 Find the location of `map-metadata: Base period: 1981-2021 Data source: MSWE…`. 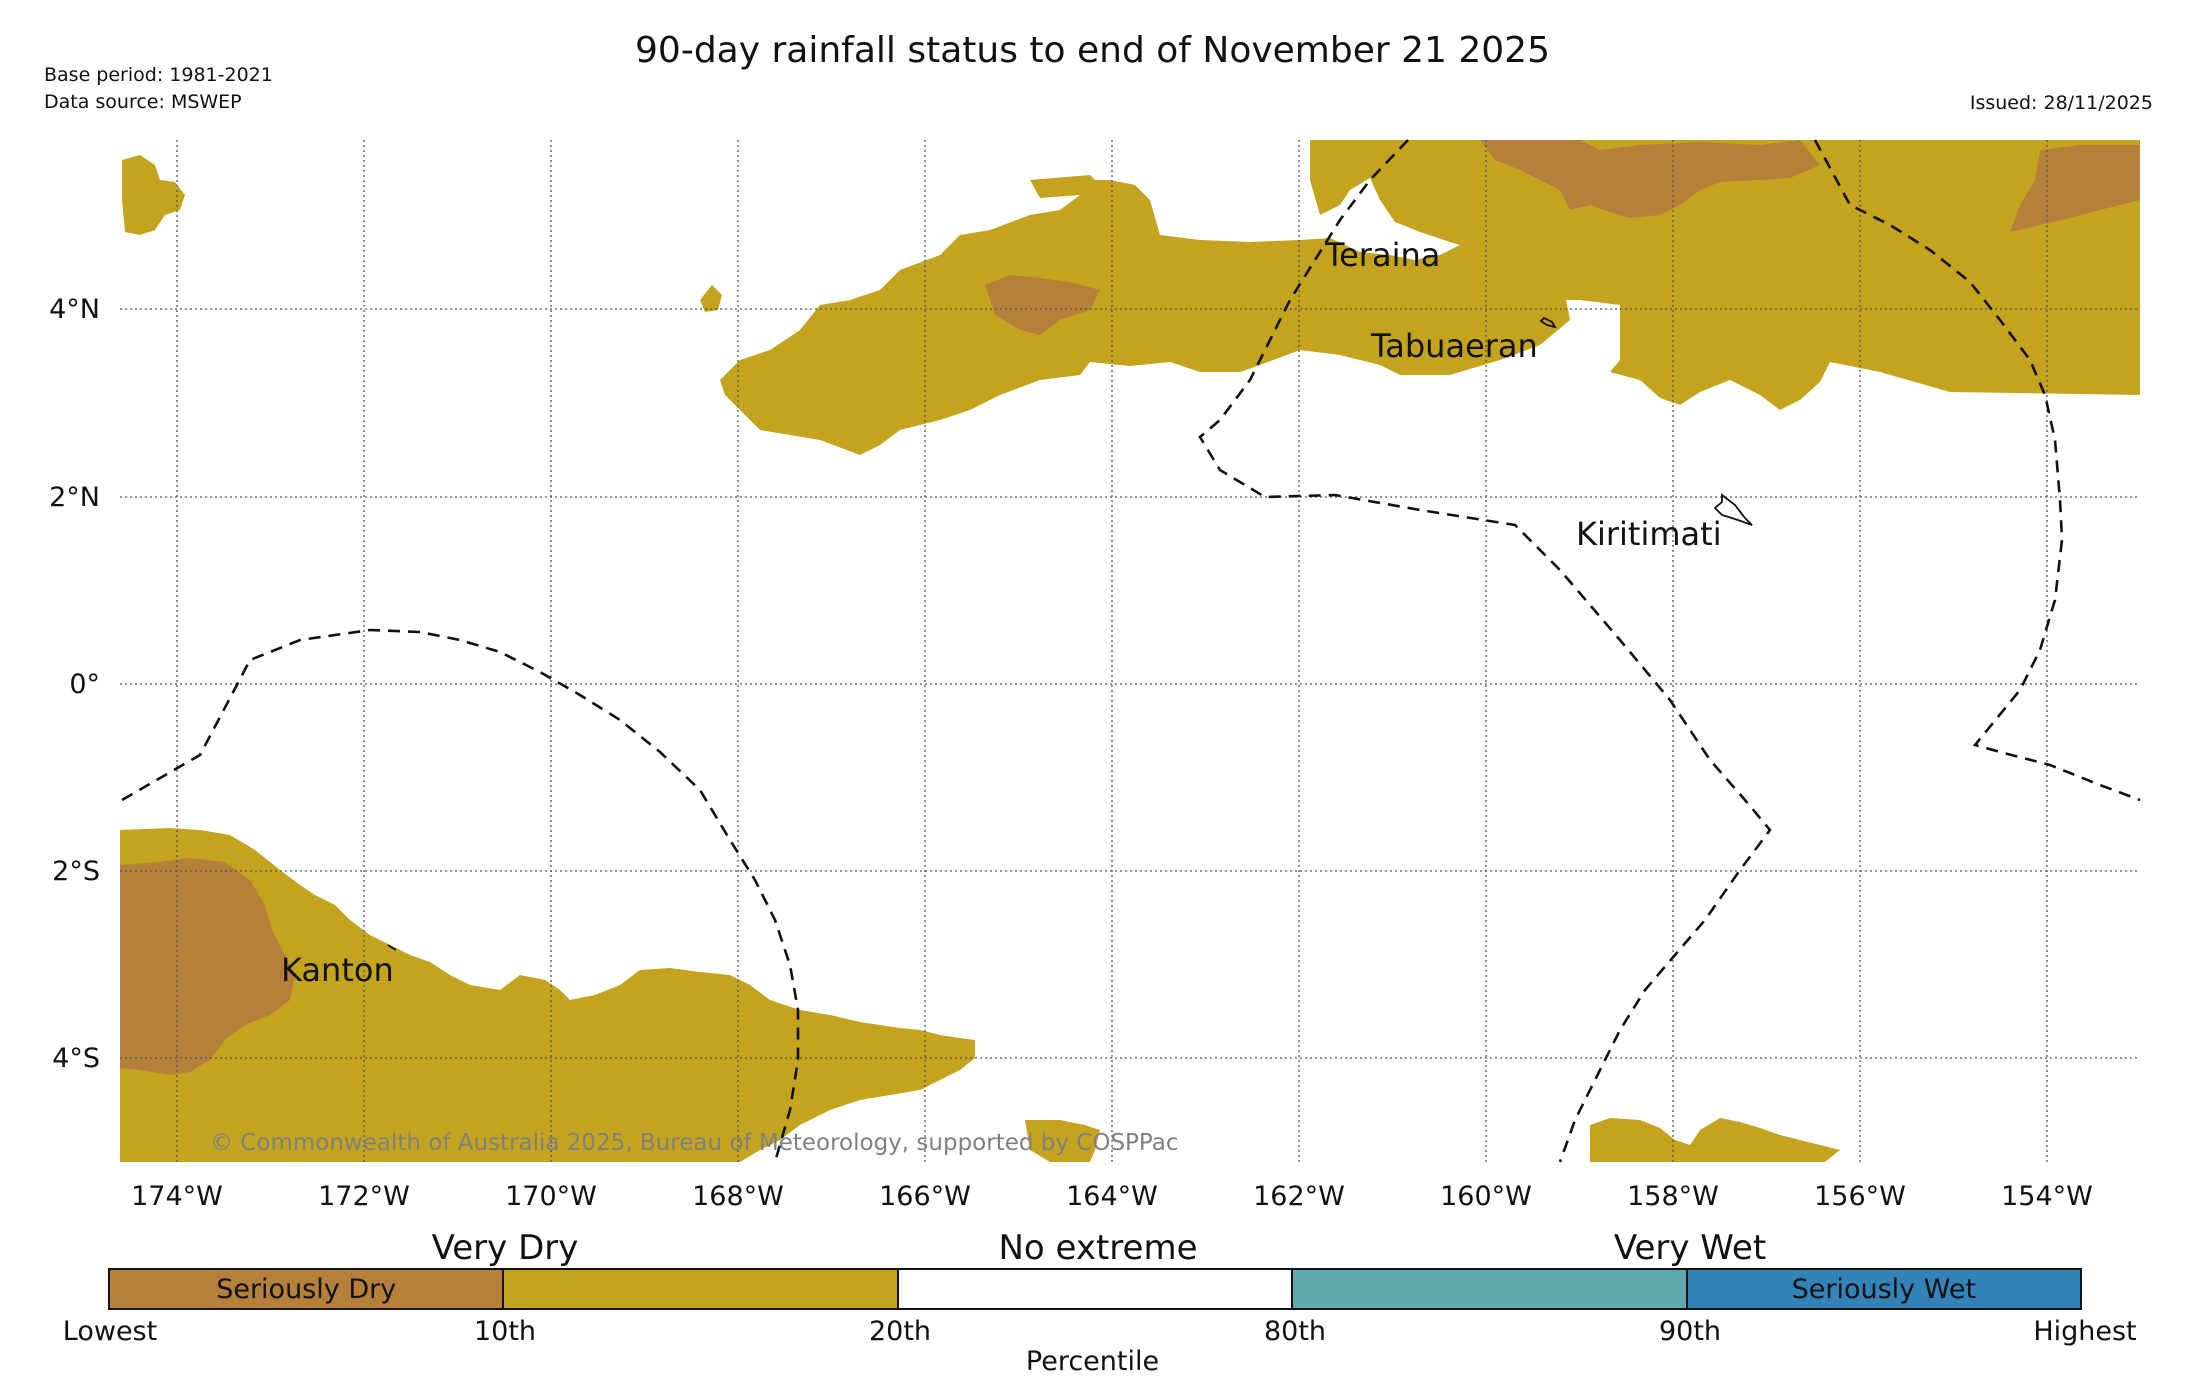

map-metadata: Base period: 1981-2021 Data source: MSWE… is located at coordinates (158, 89).